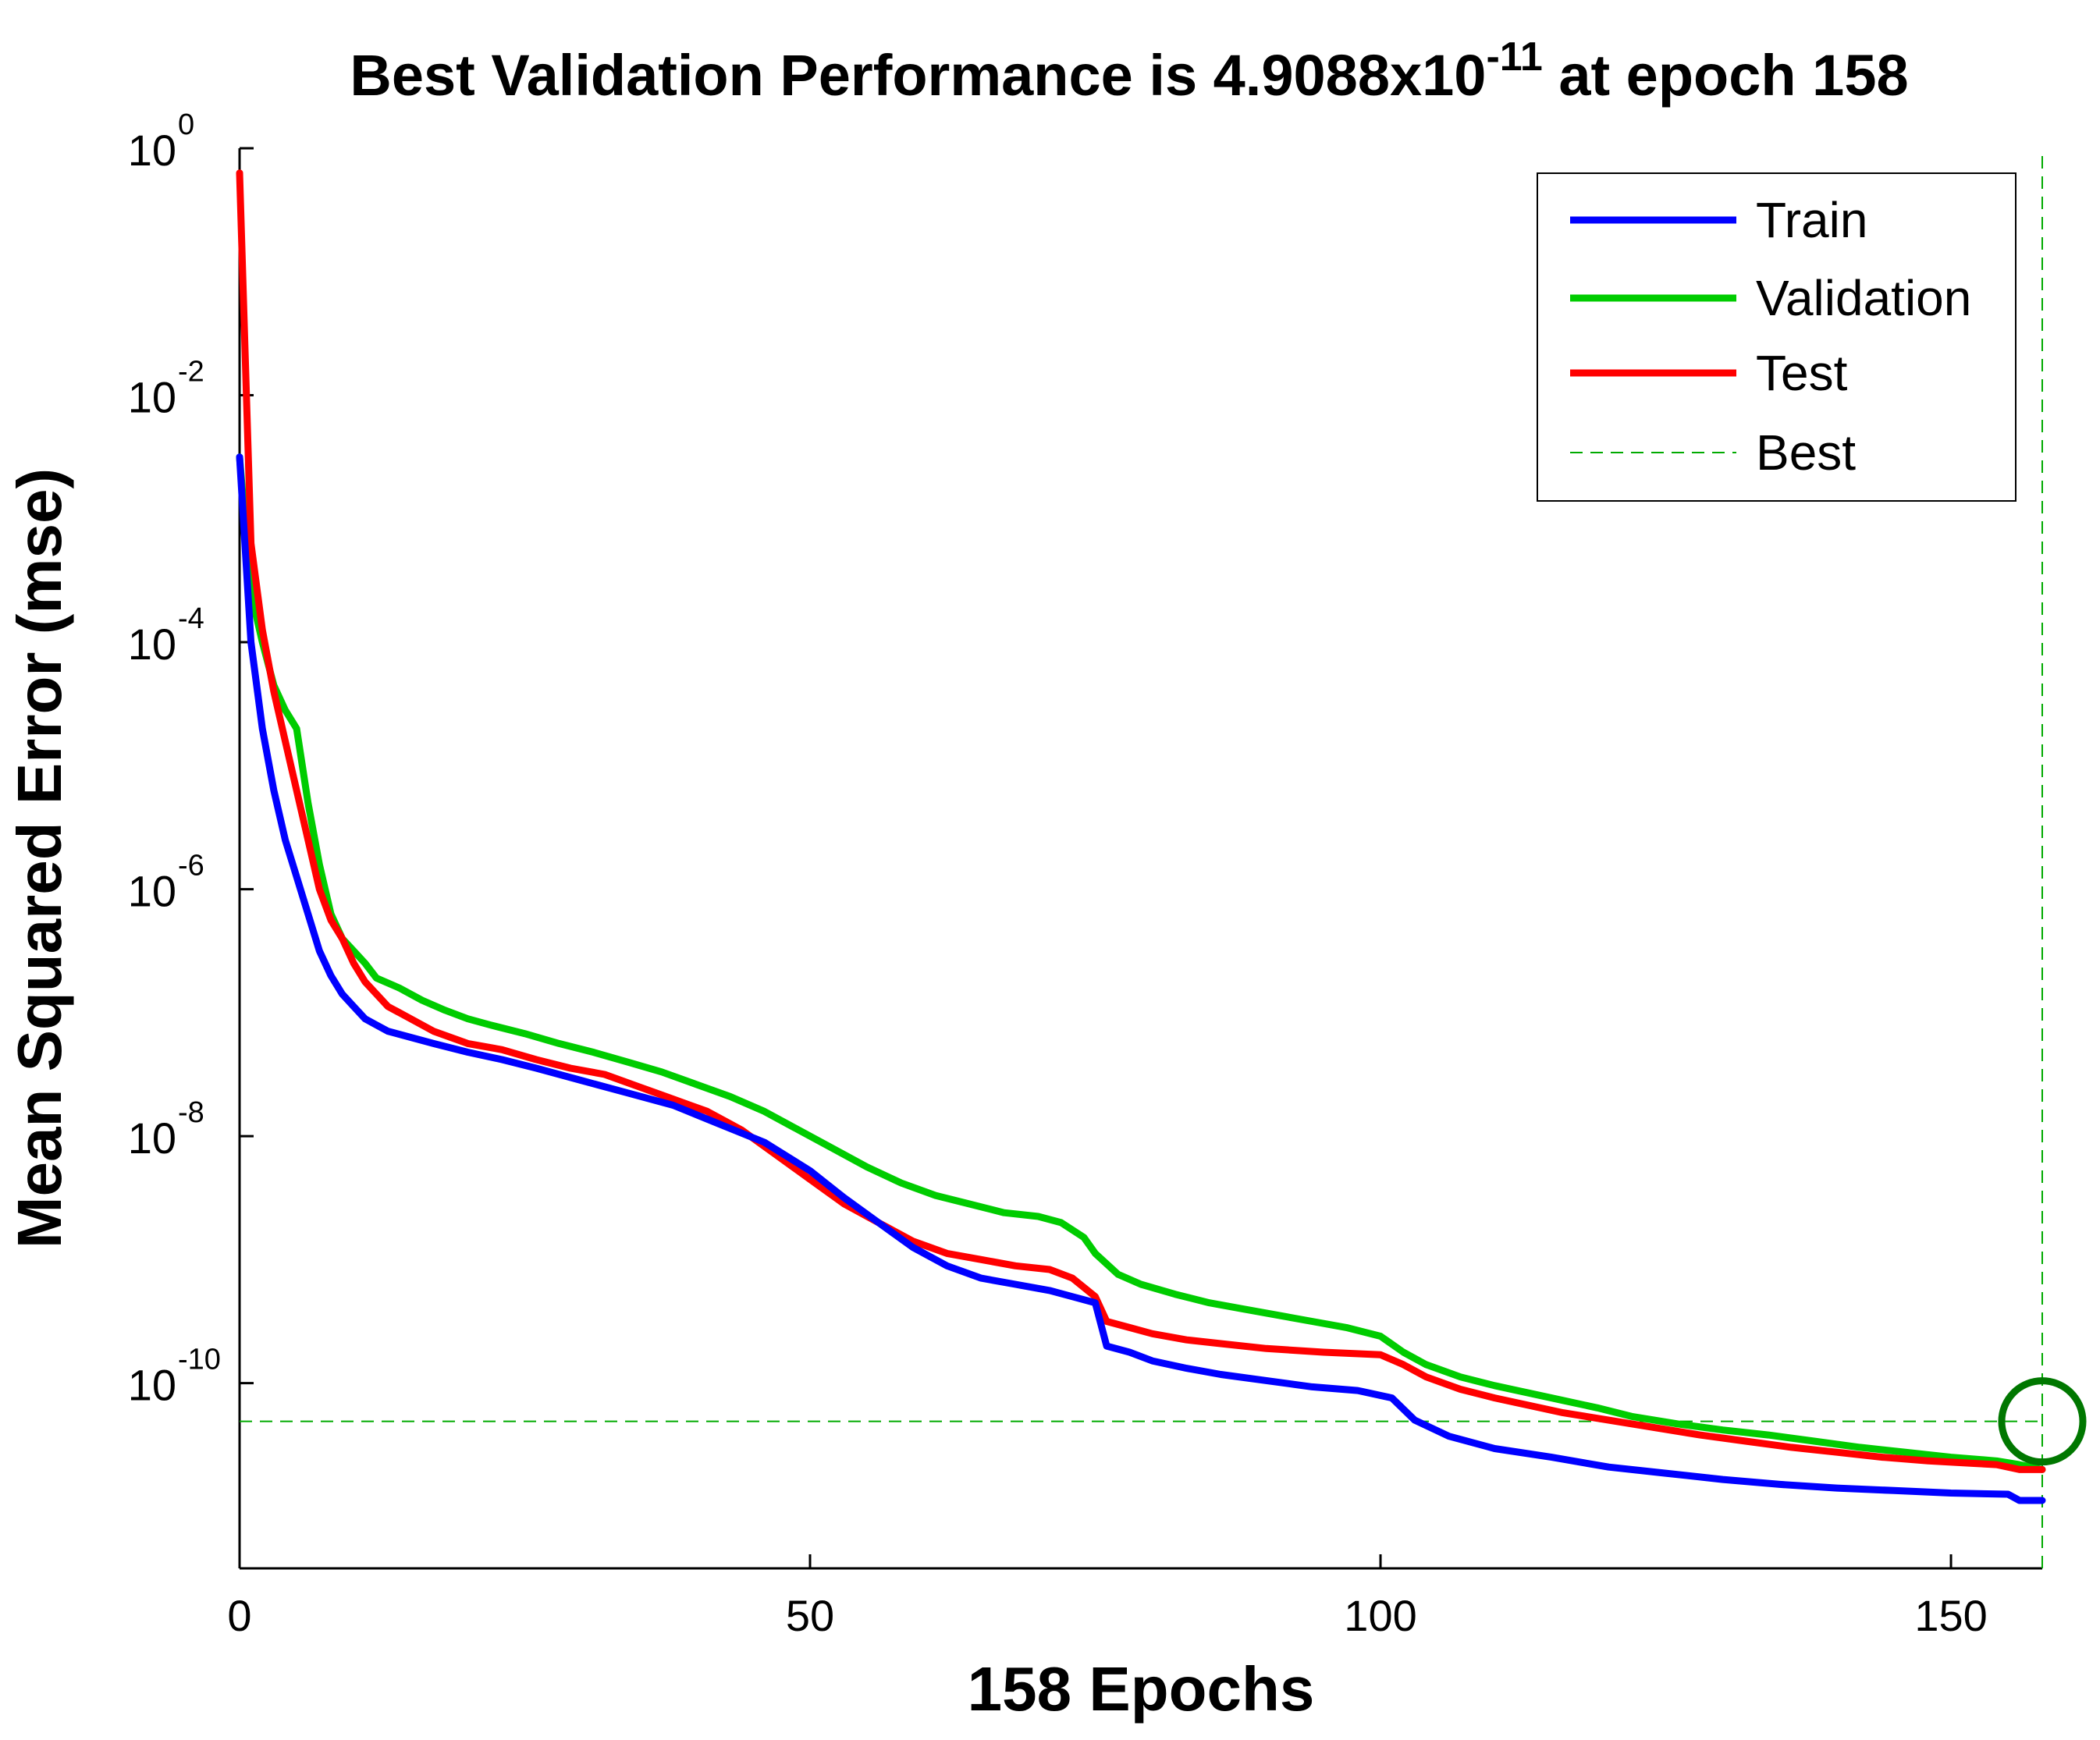  Describe the element at coordinates (1380, 1615) in the screenshot. I see `x-tick-label: 100` at that location.